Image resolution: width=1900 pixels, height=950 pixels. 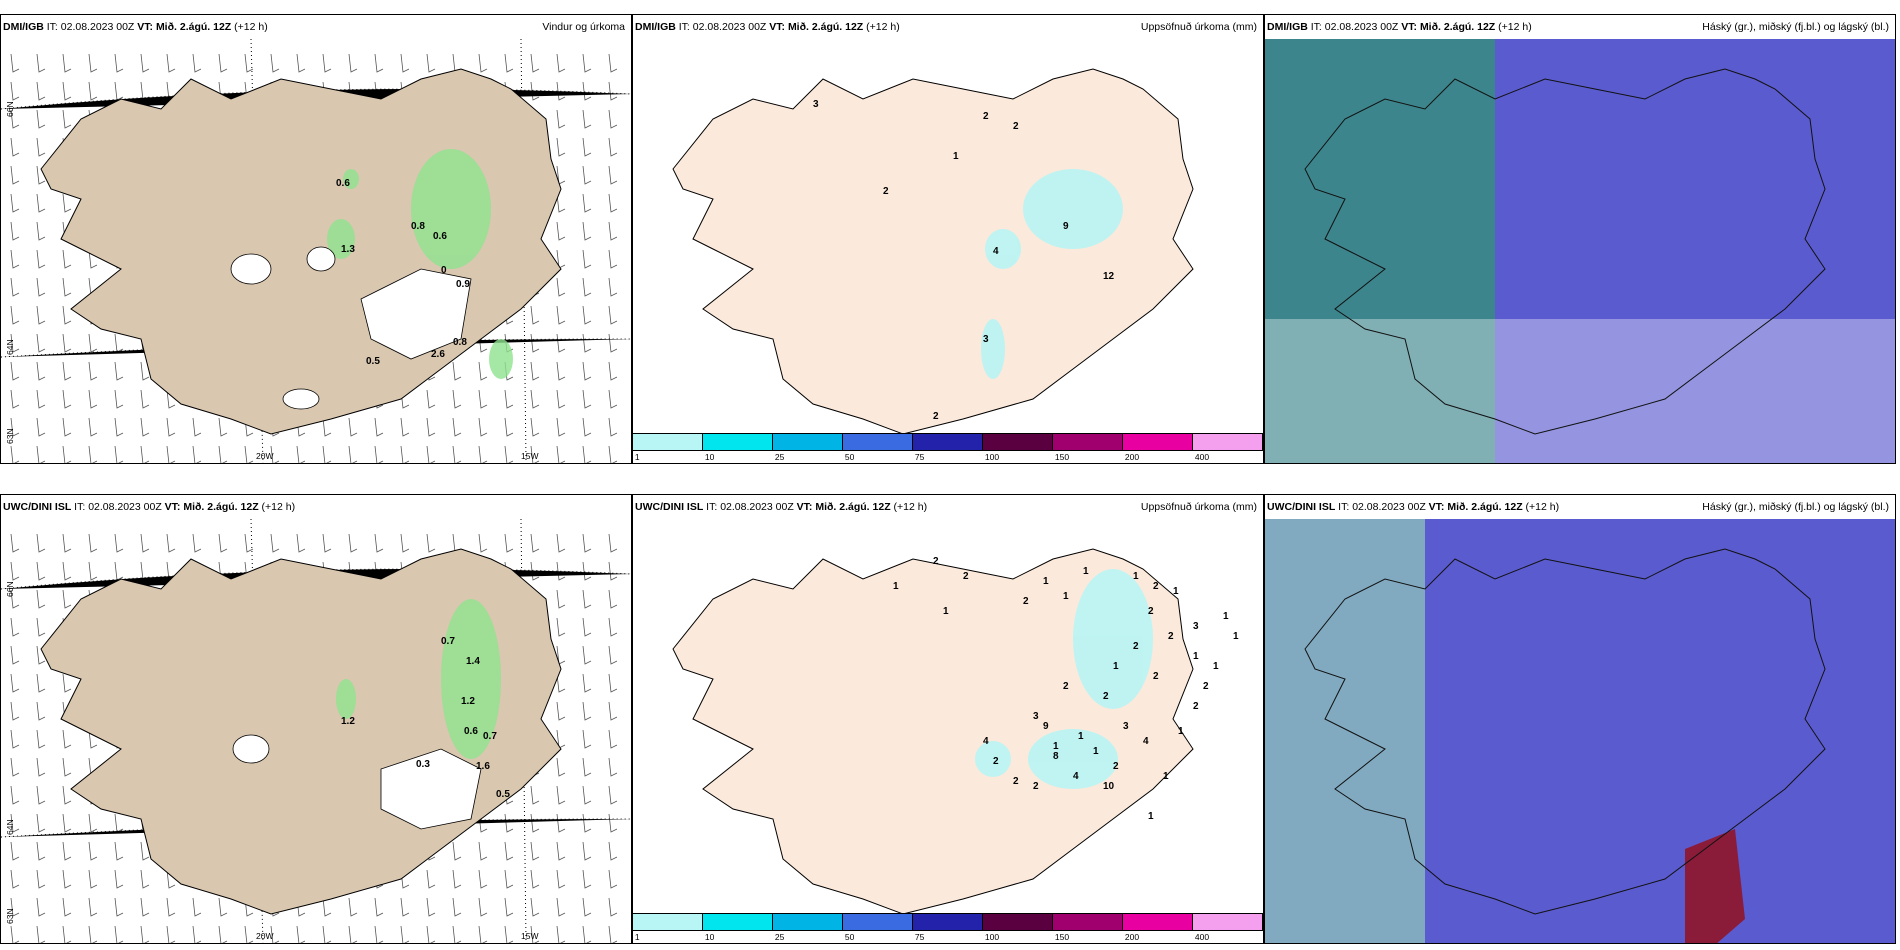 I want to click on axis-labels: 66N 64N 63N 20W 15W, so click(x=271, y=281).